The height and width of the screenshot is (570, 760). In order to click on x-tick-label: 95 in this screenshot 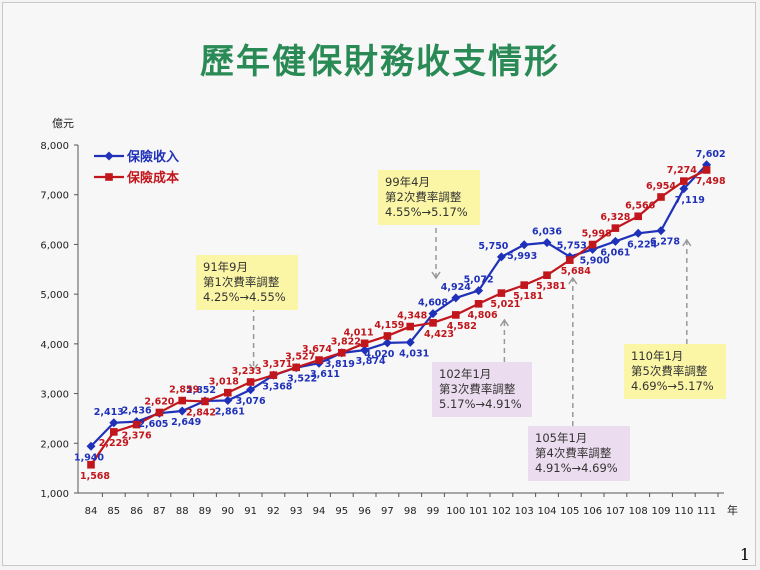, I will do `click(341, 511)`.